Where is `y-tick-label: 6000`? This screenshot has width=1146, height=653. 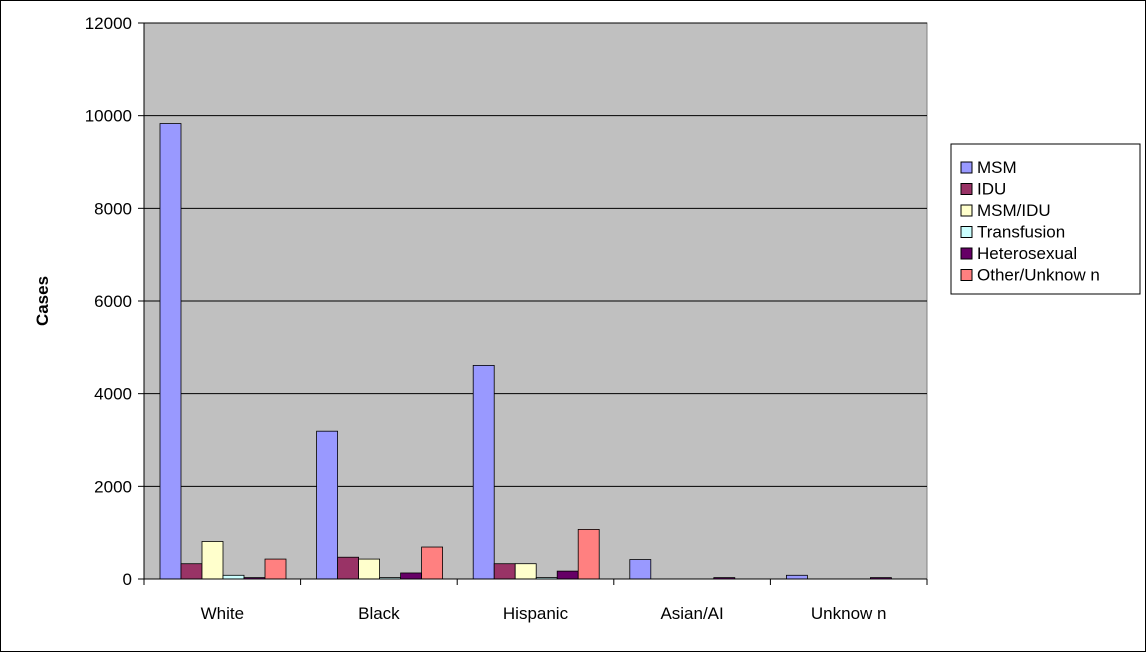 y-tick-label: 6000 is located at coordinates (113, 301).